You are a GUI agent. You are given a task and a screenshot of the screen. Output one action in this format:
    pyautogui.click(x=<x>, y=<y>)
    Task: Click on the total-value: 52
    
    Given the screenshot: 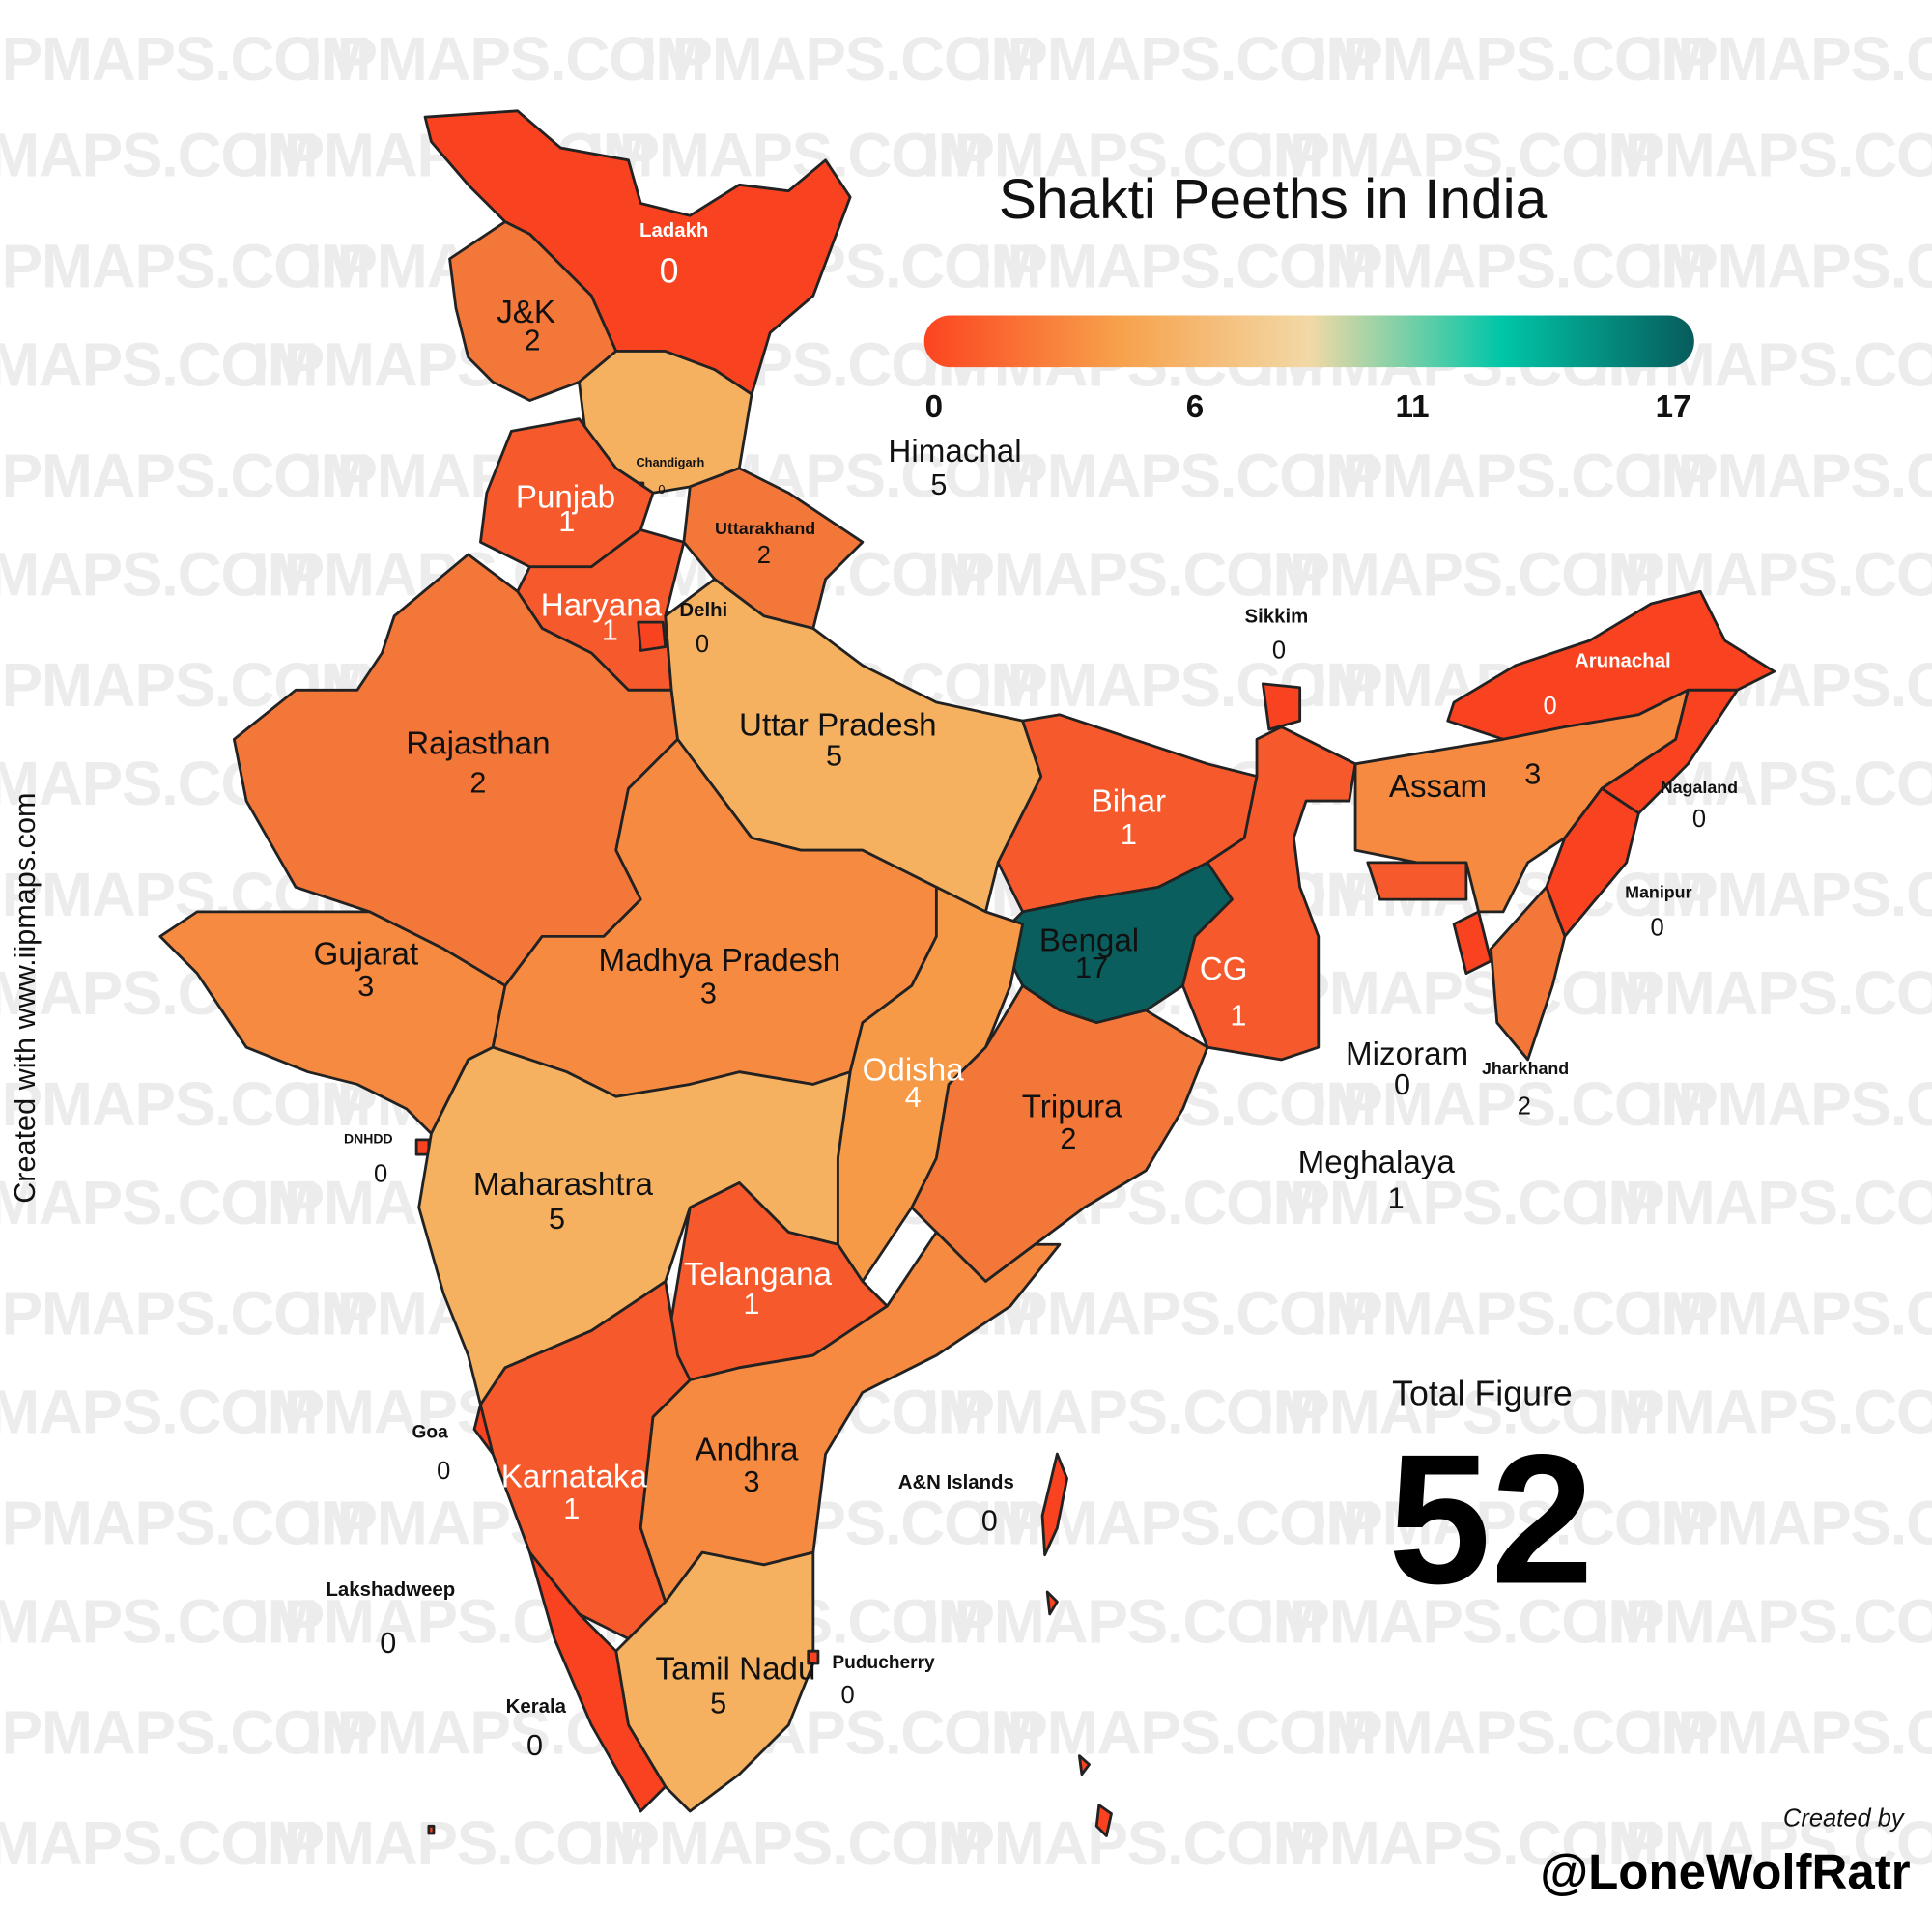 What is the action you would take?
    pyautogui.click(x=1491, y=1519)
    